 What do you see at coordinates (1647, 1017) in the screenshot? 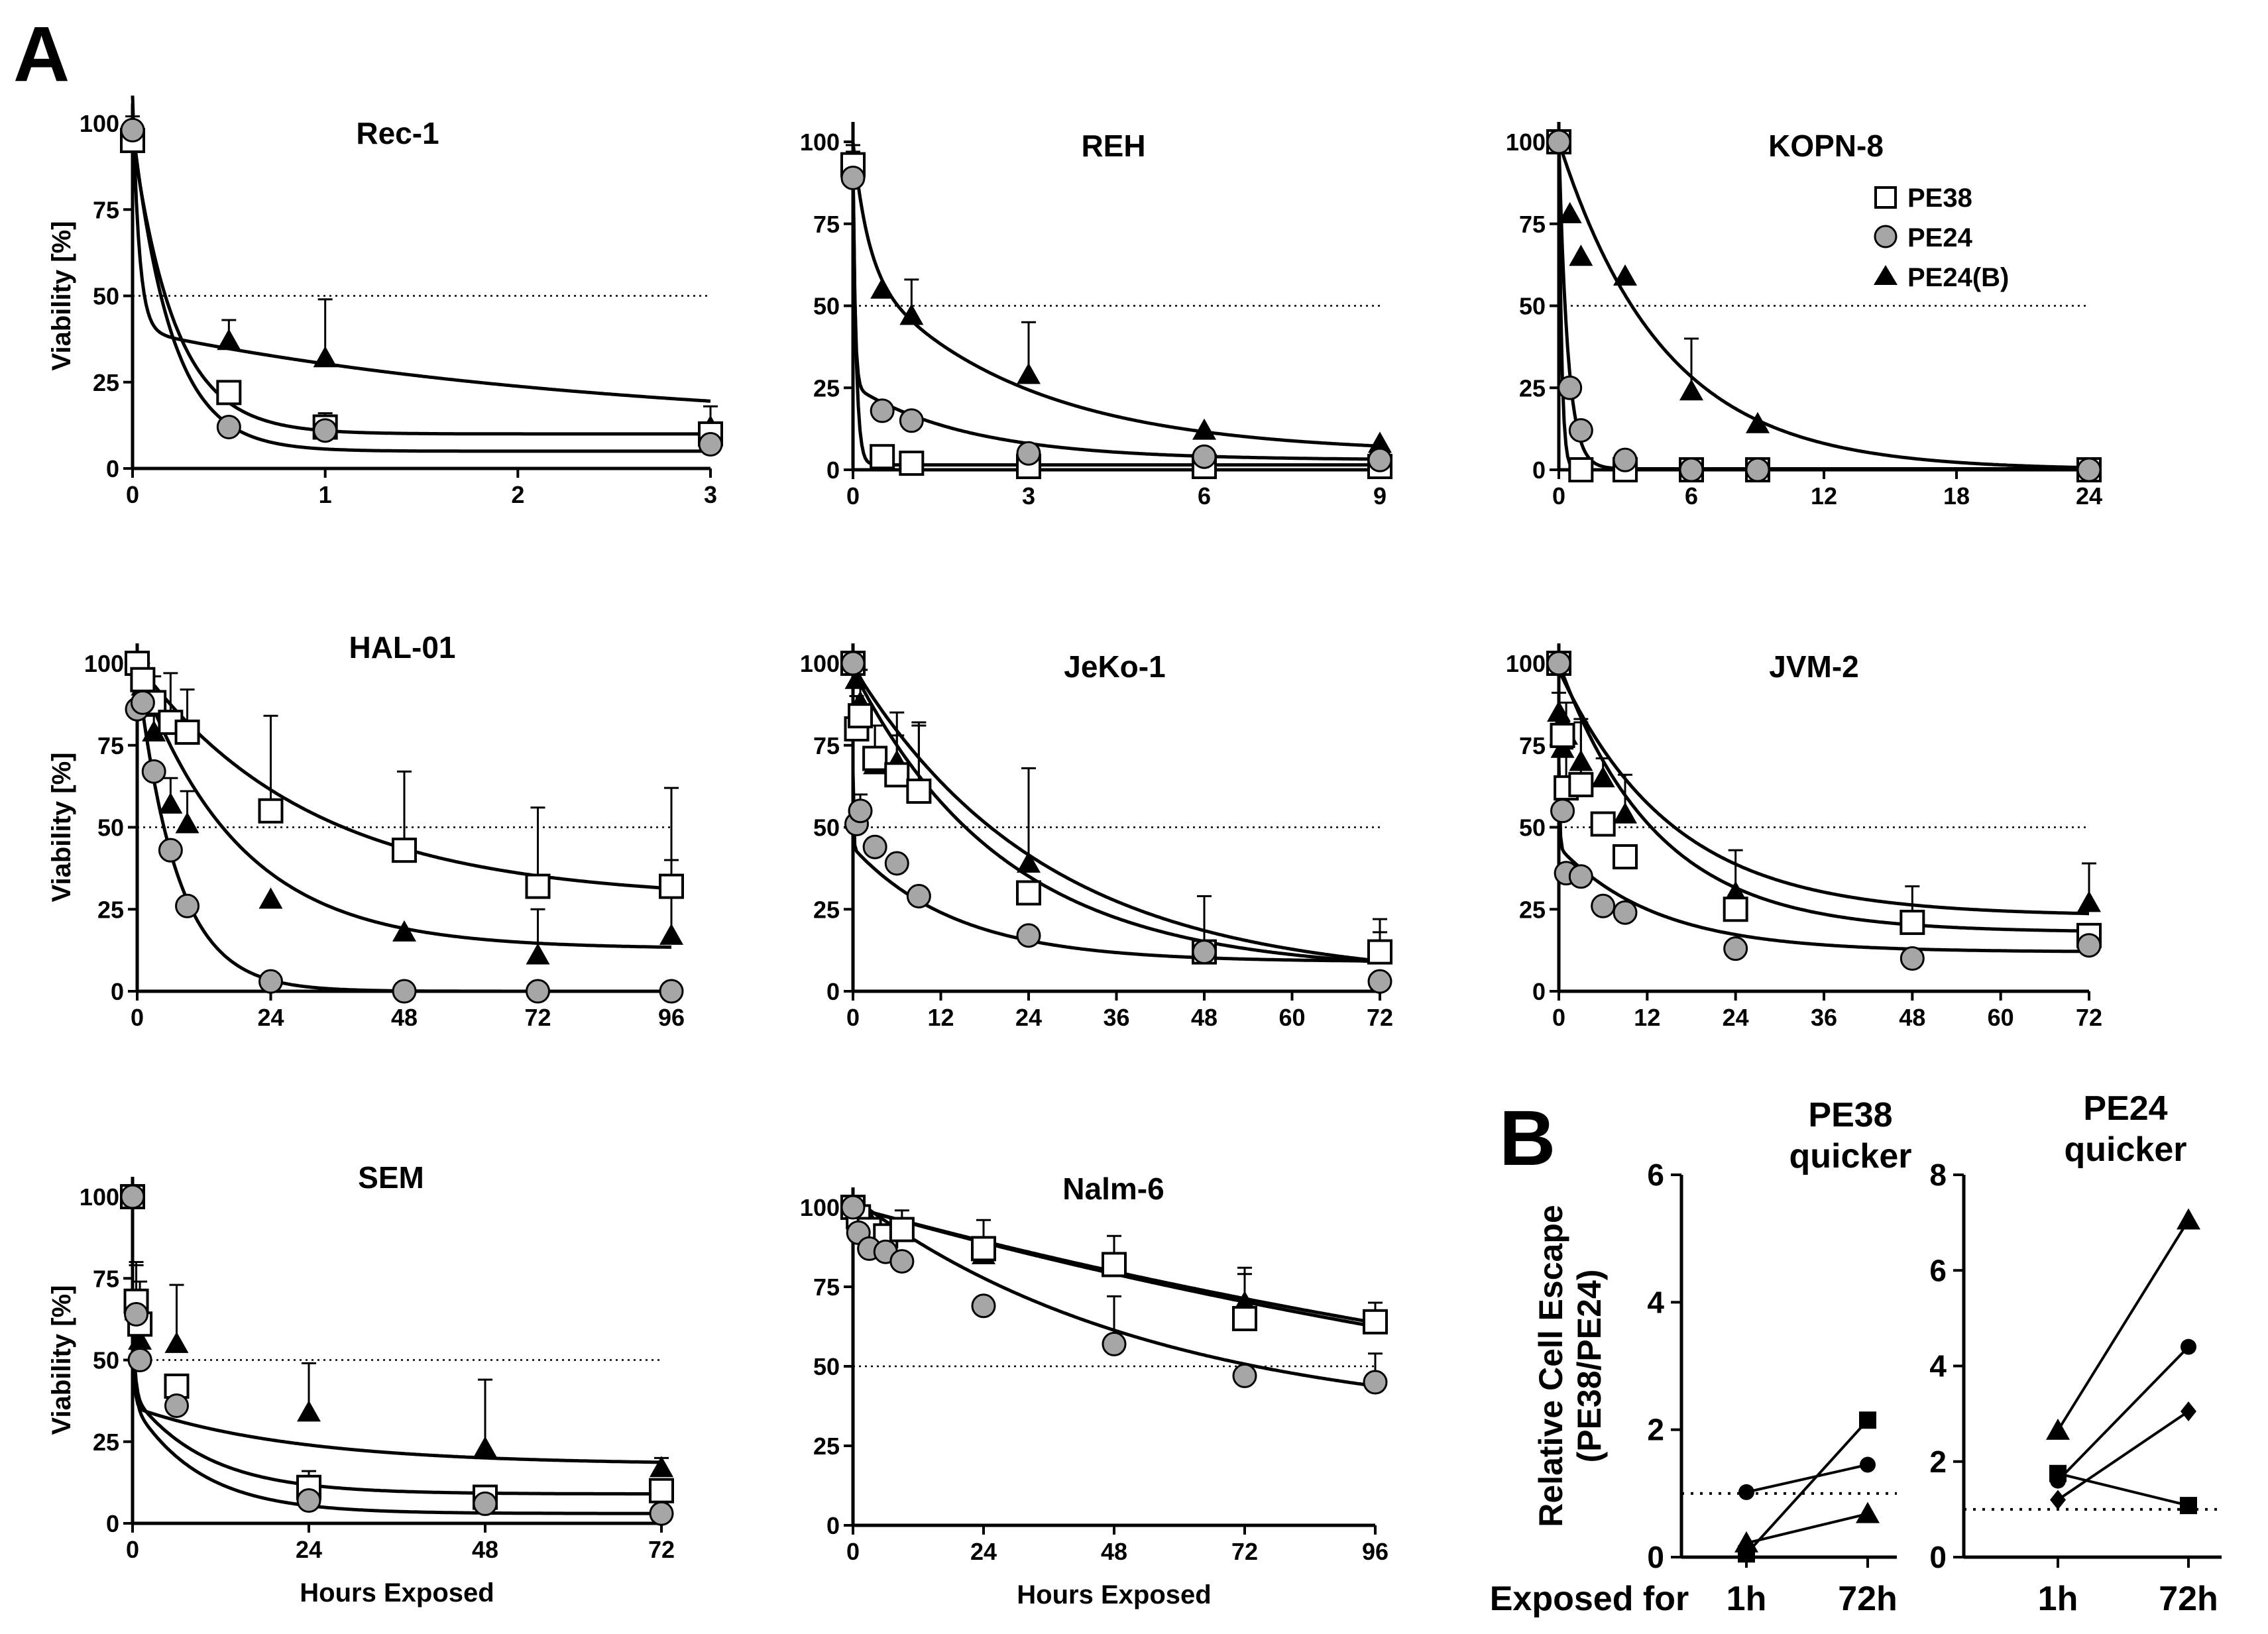
I see `x-tick-label: 12` at bounding box center [1647, 1017].